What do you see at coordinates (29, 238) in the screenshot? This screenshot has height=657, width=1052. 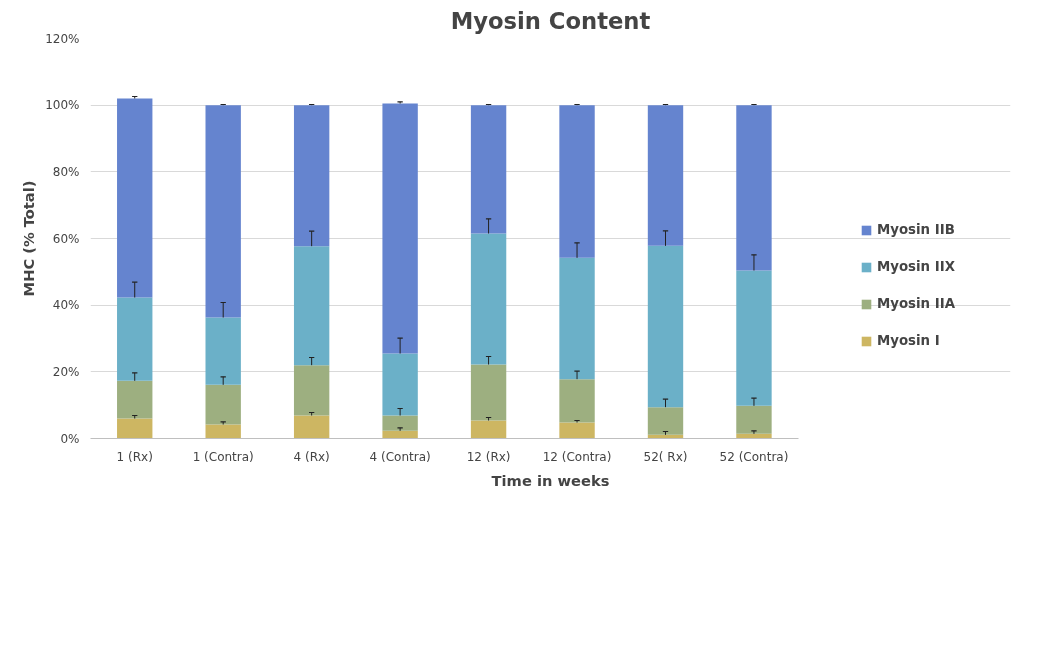 I see `y-axis-title: MHC (% Total)` at bounding box center [29, 238].